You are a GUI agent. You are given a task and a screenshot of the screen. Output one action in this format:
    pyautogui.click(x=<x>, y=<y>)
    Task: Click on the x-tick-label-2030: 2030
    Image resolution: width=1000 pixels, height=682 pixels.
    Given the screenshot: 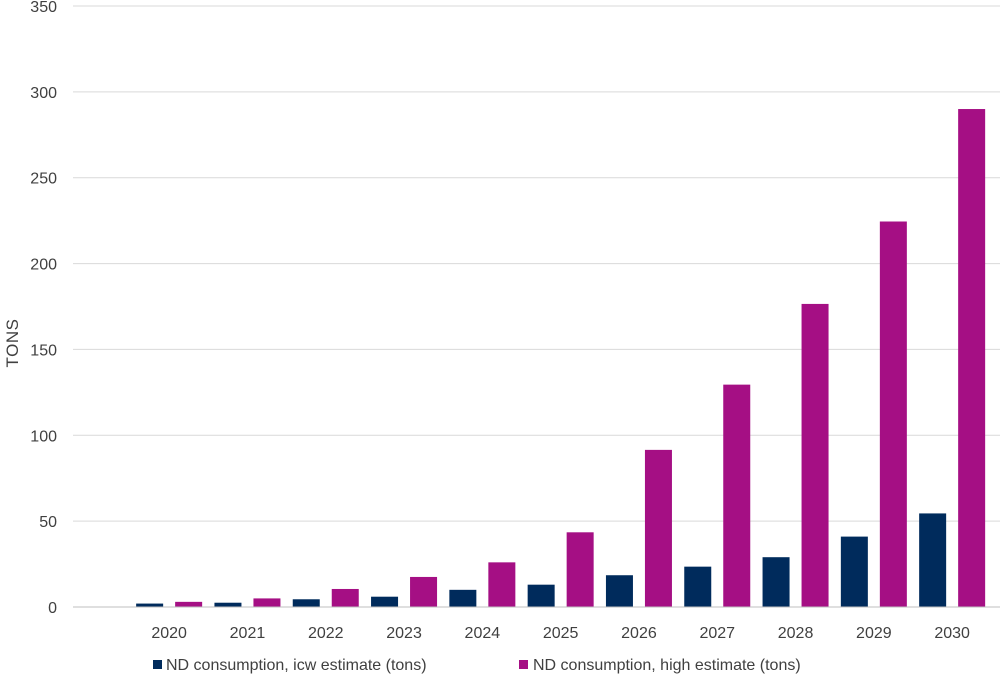 What is the action you would take?
    pyautogui.click(x=952, y=633)
    